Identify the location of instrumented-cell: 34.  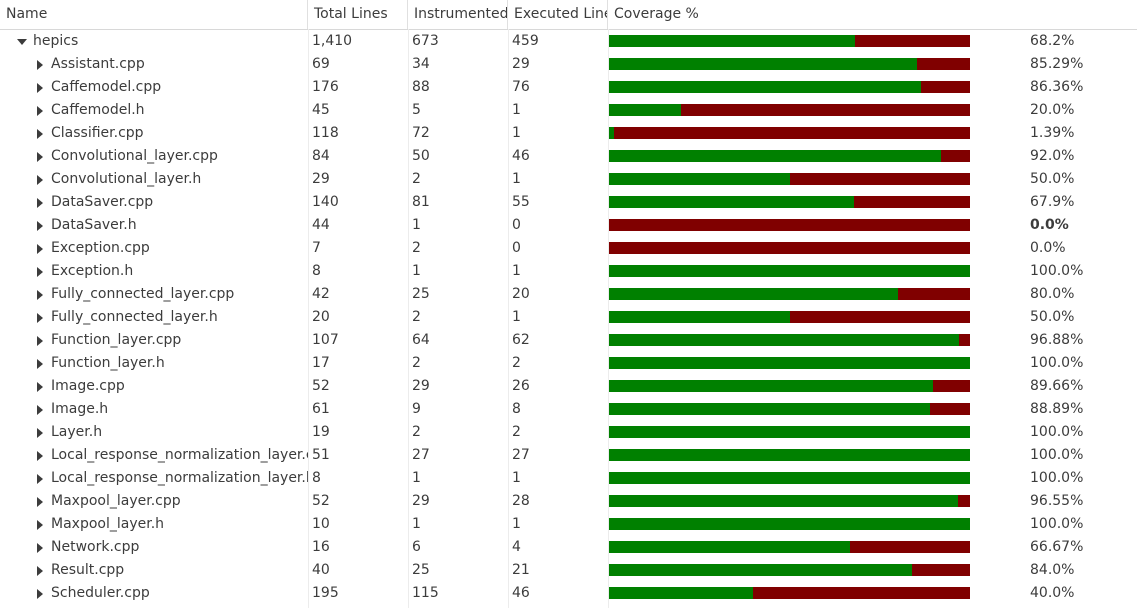
(421, 64).